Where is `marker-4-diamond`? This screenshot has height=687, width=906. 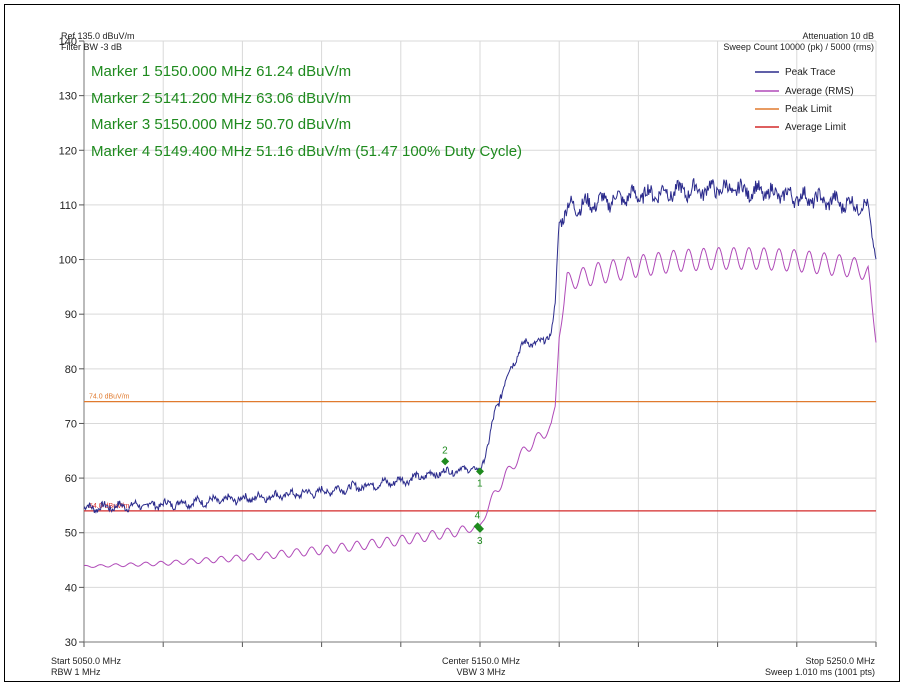
marker-4-diamond is located at coordinates (477, 526).